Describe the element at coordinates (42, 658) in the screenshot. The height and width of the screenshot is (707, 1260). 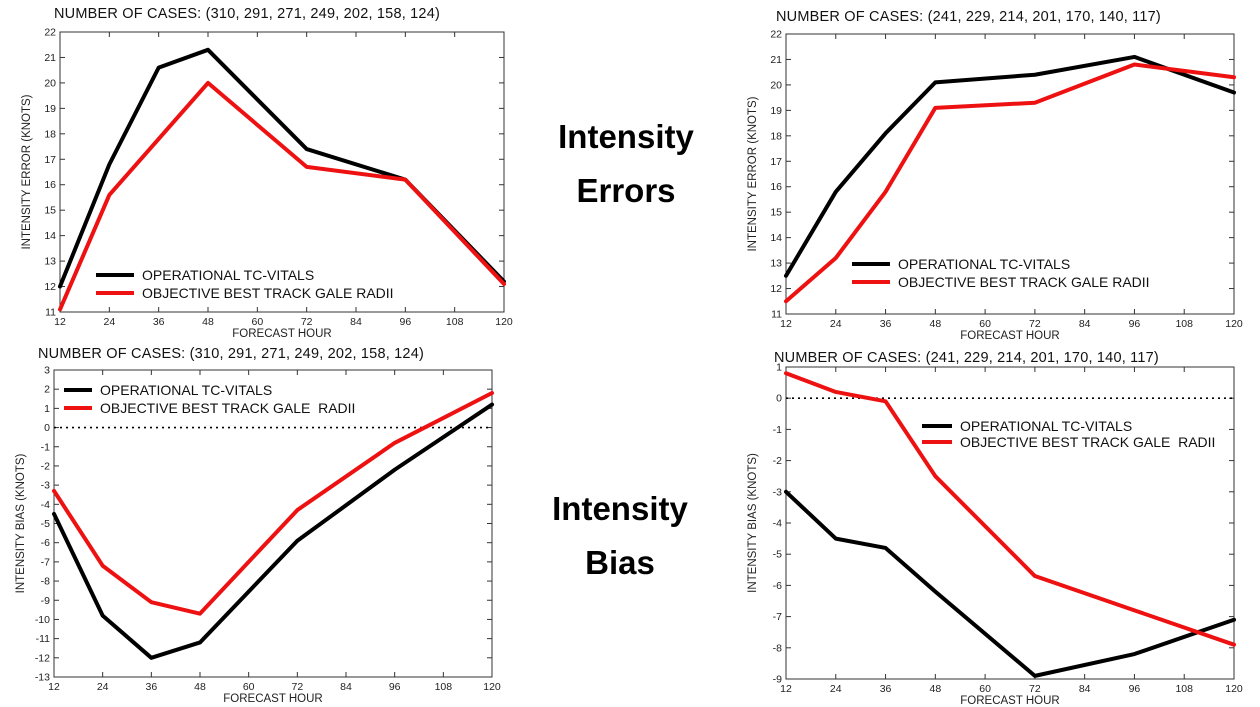
I see `y-tick-label: -12` at that location.